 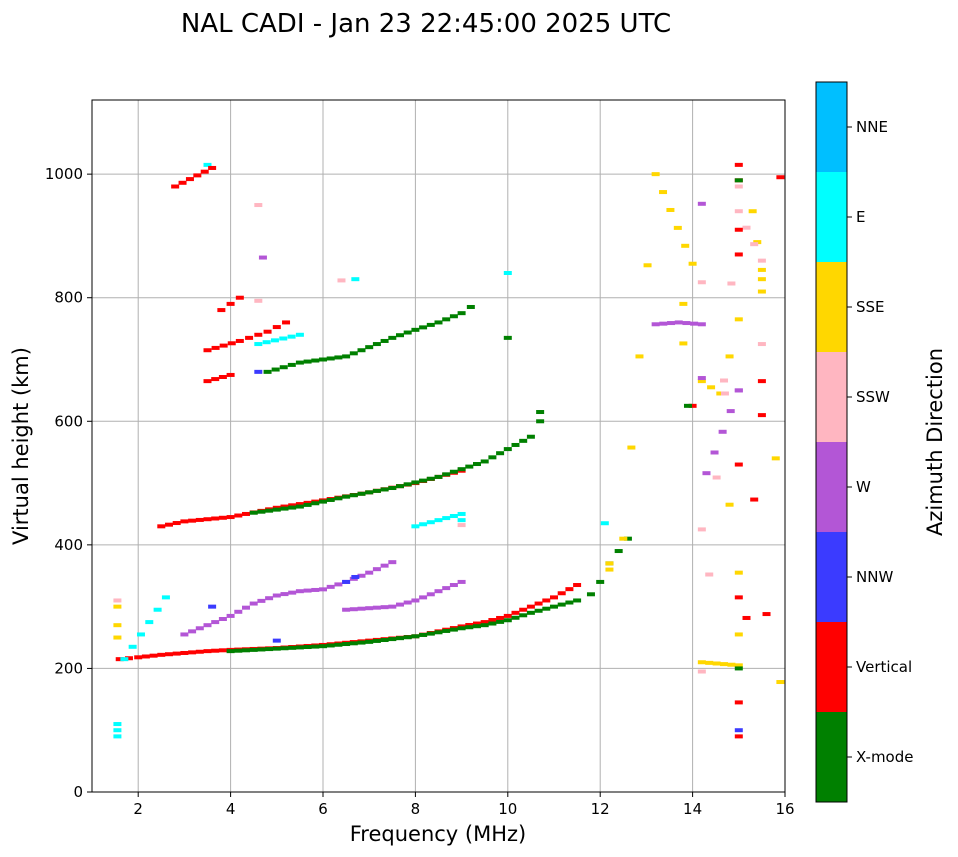 I want to click on colorbar-label-x-mode: X-mode, so click(x=884, y=757).